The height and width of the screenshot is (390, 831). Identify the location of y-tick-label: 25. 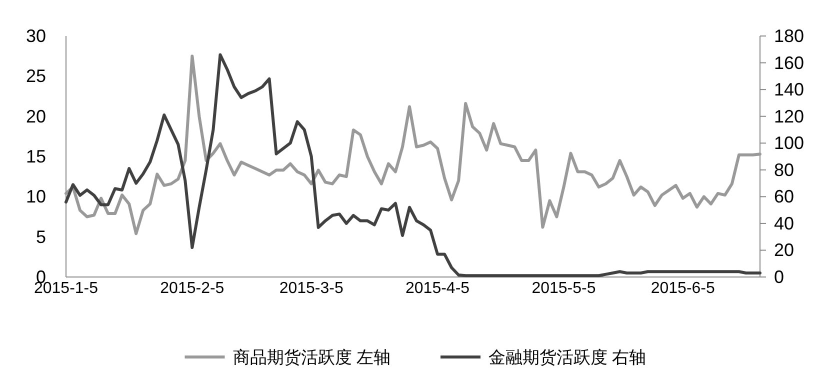
(36, 76).